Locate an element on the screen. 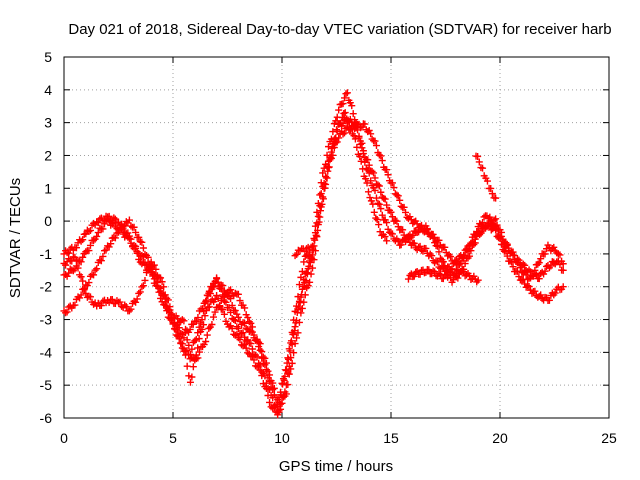 Image resolution: width=640 pixels, height=480 pixels. y-tick-label: 1 is located at coordinates (48, 188).